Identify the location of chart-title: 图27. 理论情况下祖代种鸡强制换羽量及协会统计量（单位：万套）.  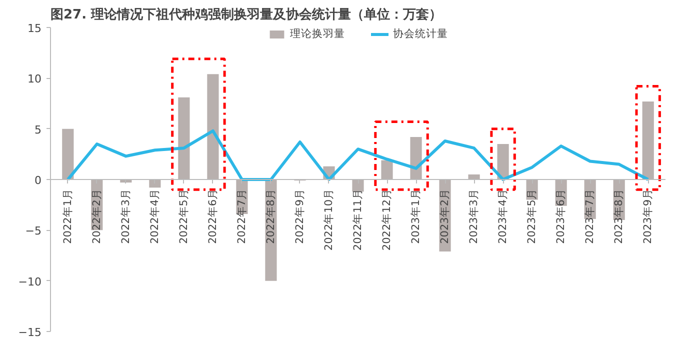
(246, 14).